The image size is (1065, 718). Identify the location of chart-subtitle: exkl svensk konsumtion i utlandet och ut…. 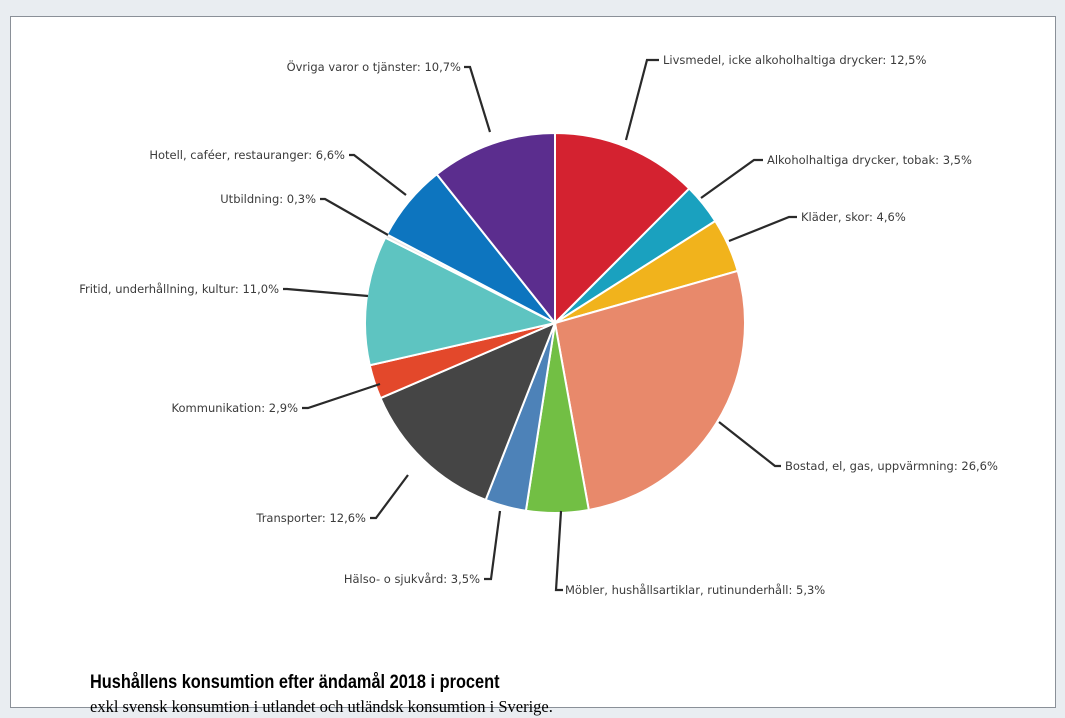
(321, 706).